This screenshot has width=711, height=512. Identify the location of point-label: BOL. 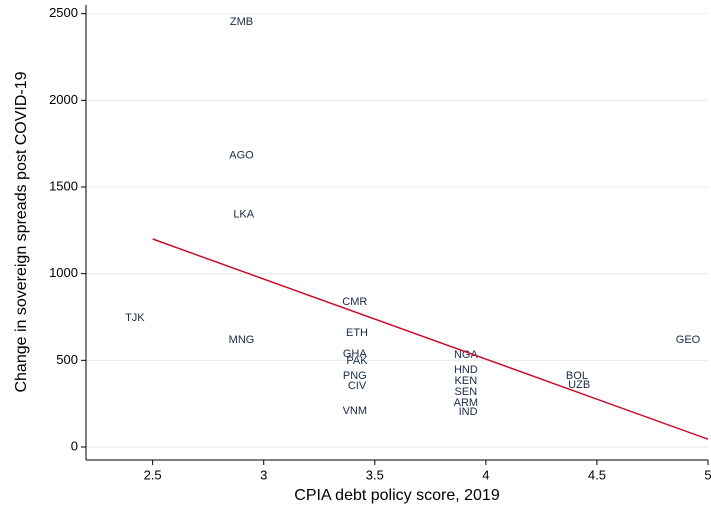
(577, 376).